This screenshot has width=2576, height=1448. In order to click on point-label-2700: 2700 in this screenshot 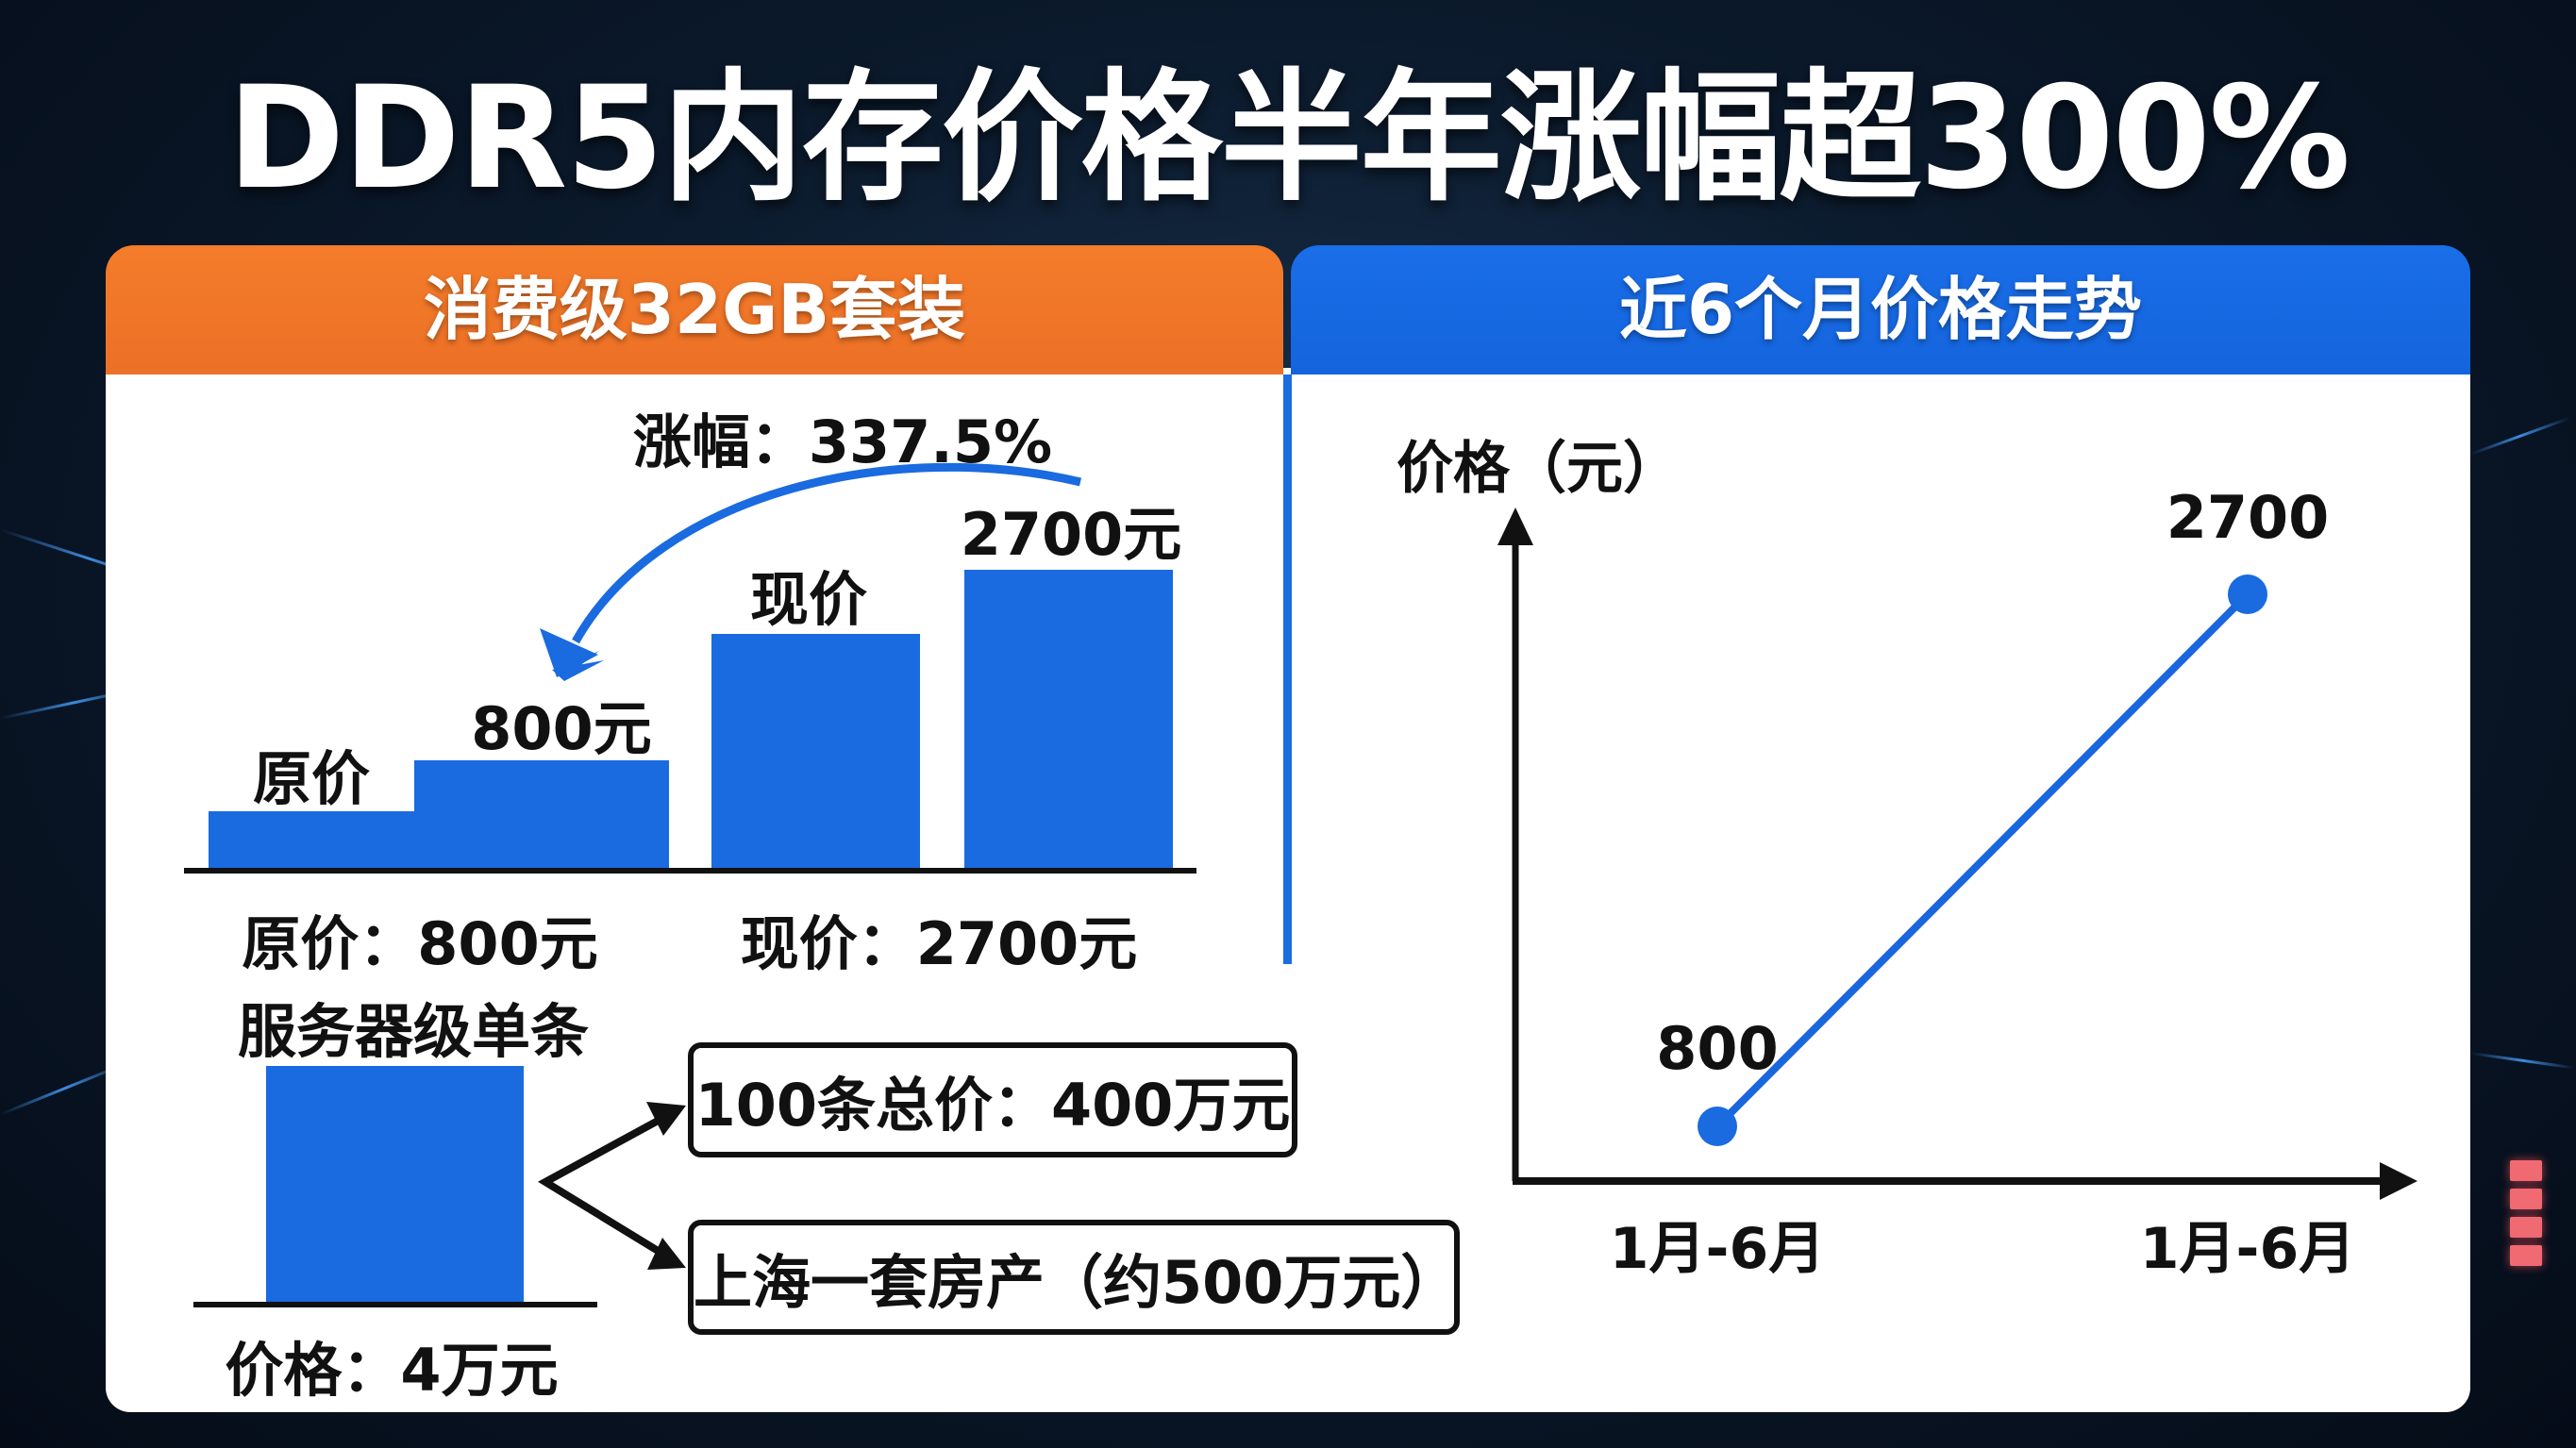, I will do `click(2248, 517)`.